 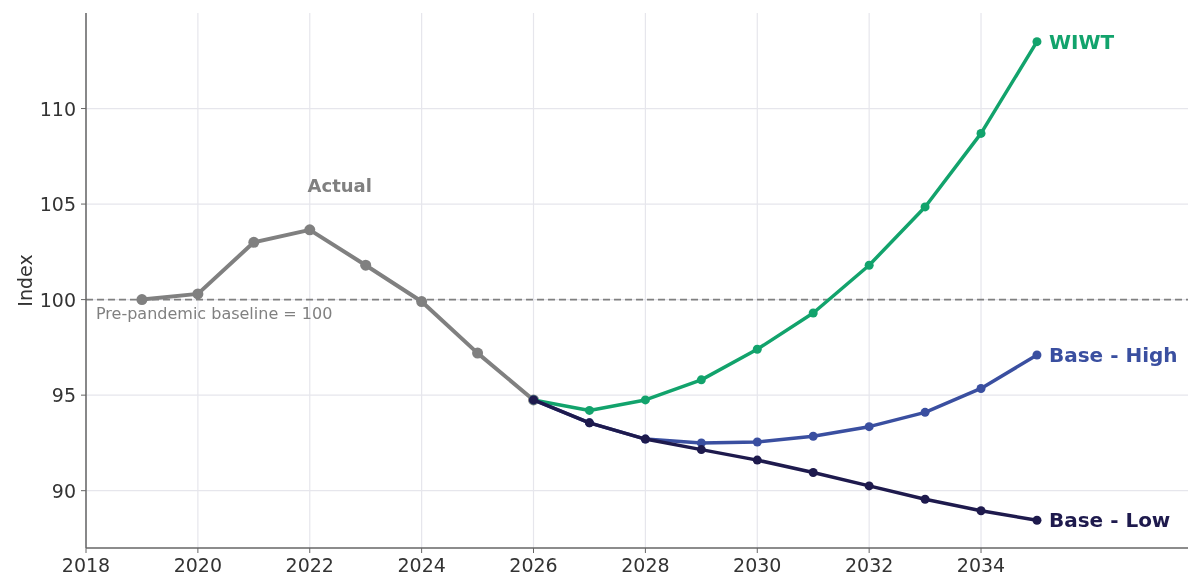 I want to click on x-tick-label: 2022, so click(x=309, y=565).